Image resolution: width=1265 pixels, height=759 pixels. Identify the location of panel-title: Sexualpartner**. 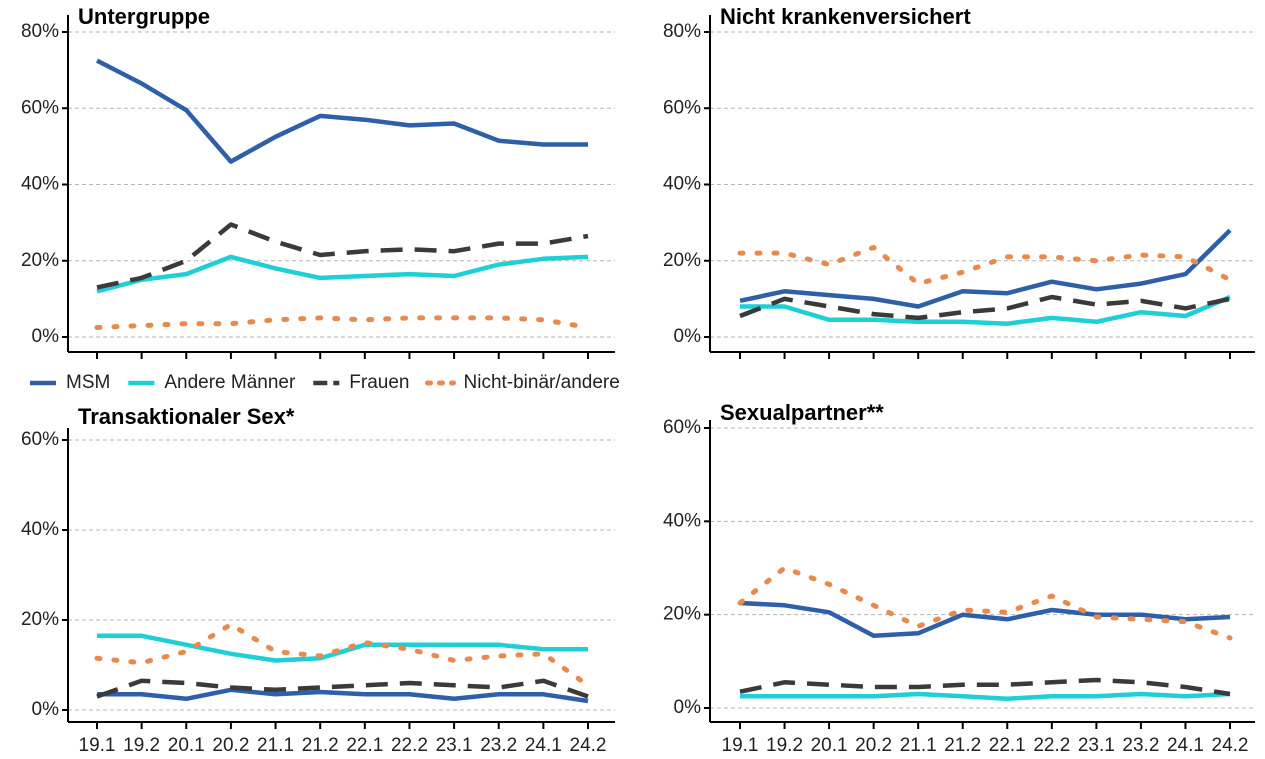
(802, 412).